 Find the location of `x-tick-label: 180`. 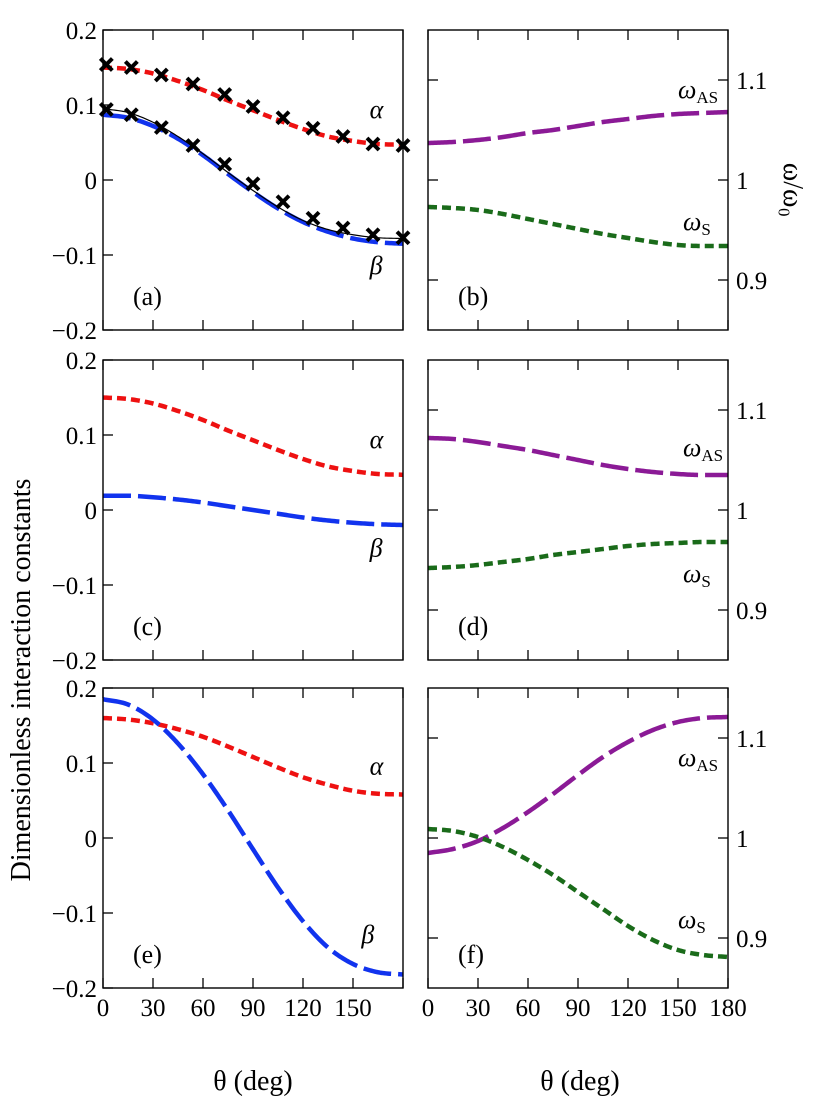

x-tick-label: 180 is located at coordinates (728, 1008).